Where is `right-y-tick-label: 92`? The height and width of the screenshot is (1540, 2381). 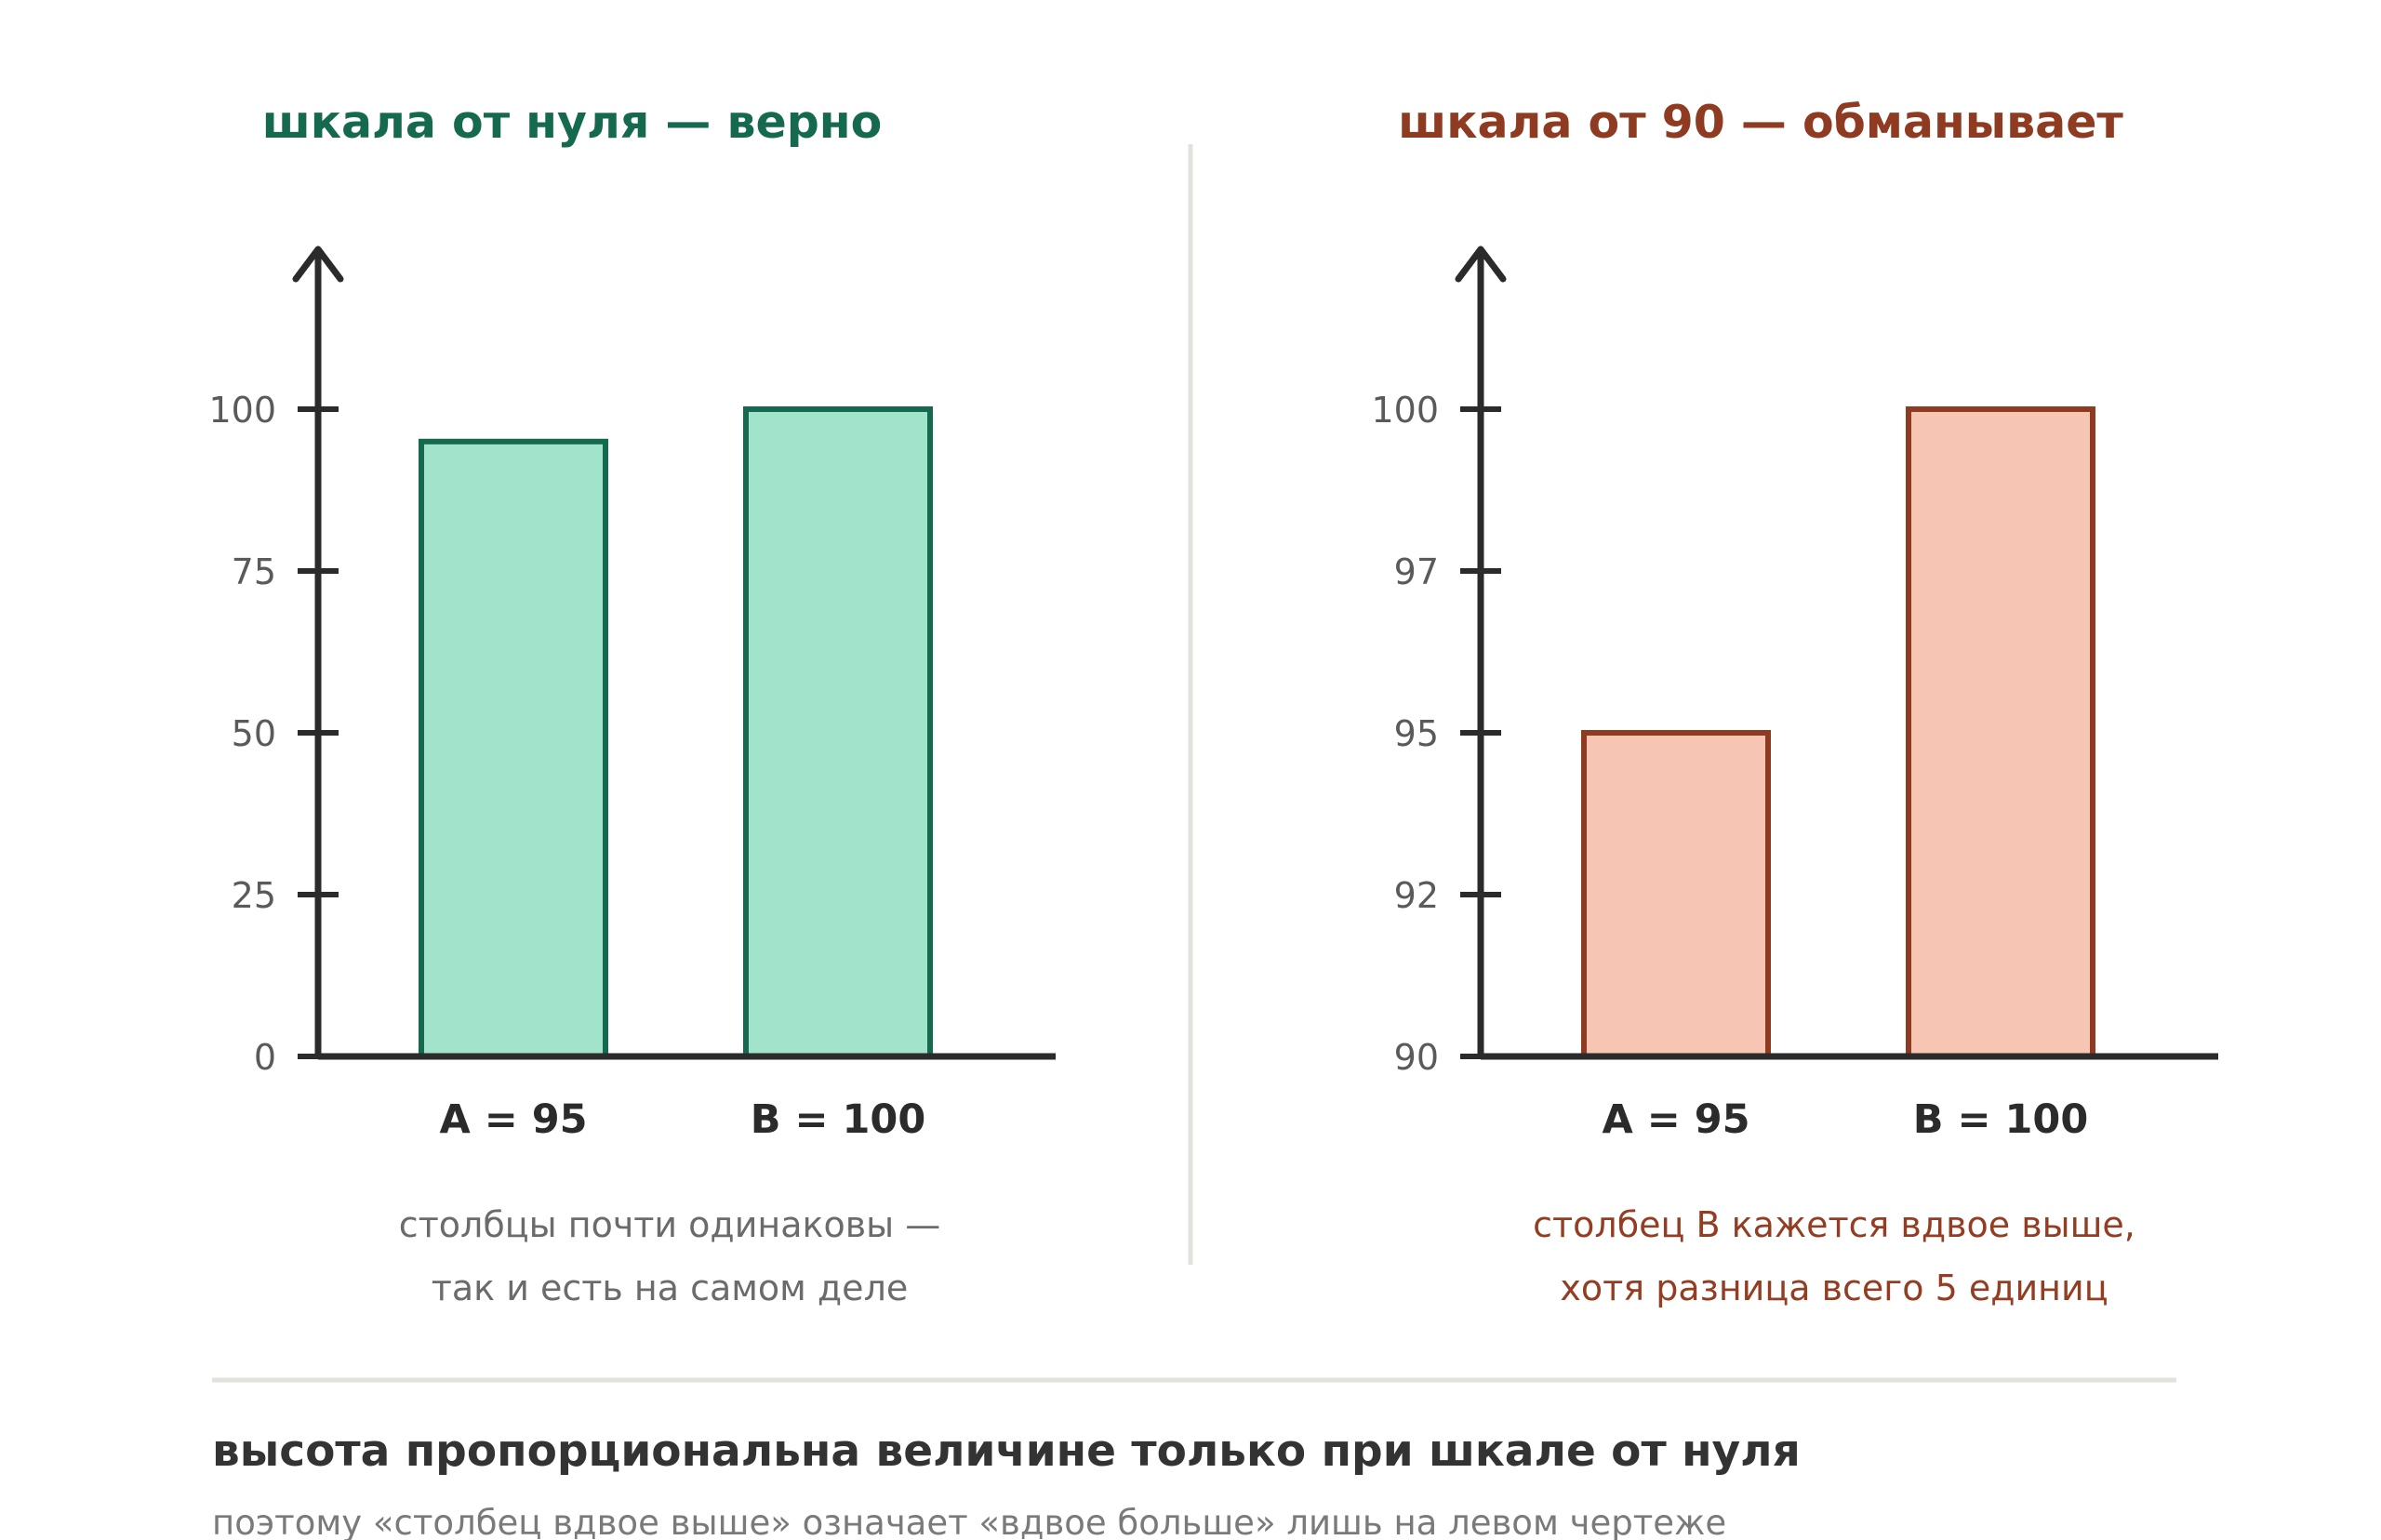 right-y-tick-label: 92 is located at coordinates (1416, 895).